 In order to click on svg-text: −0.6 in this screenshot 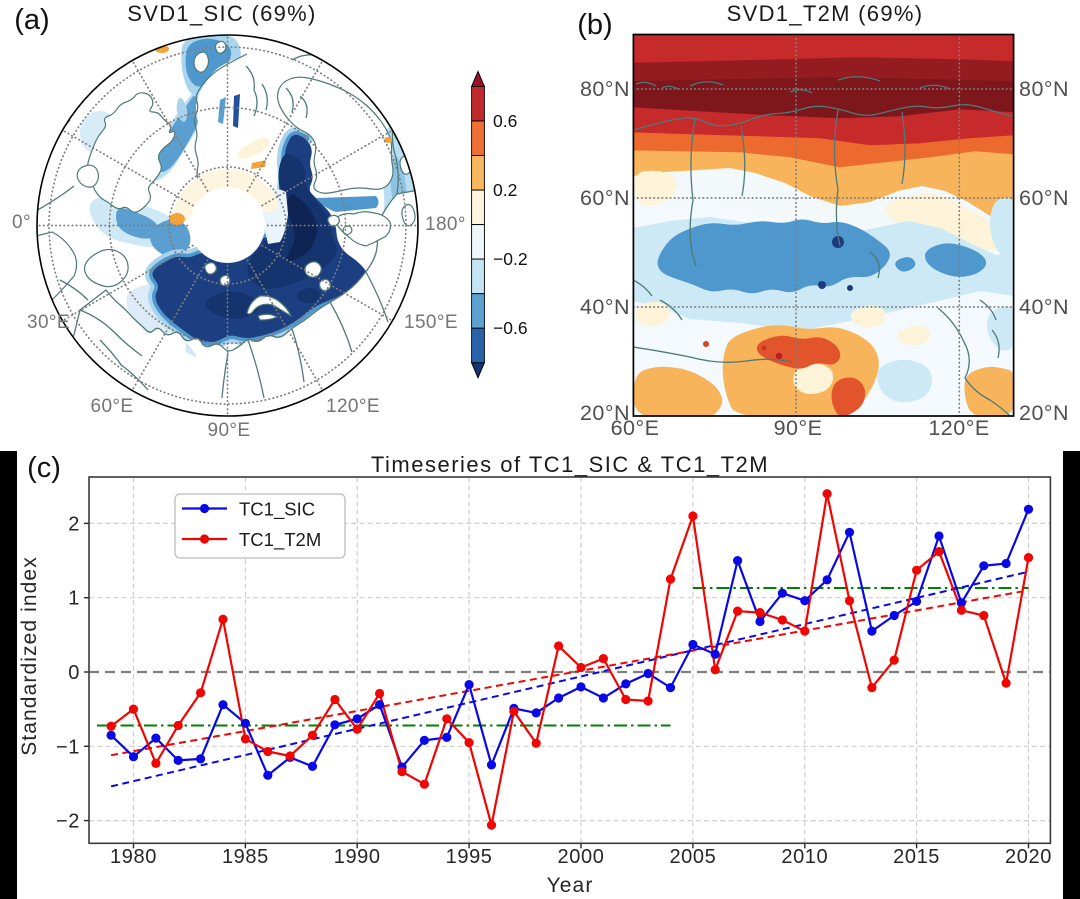, I will do `click(510, 328)`.